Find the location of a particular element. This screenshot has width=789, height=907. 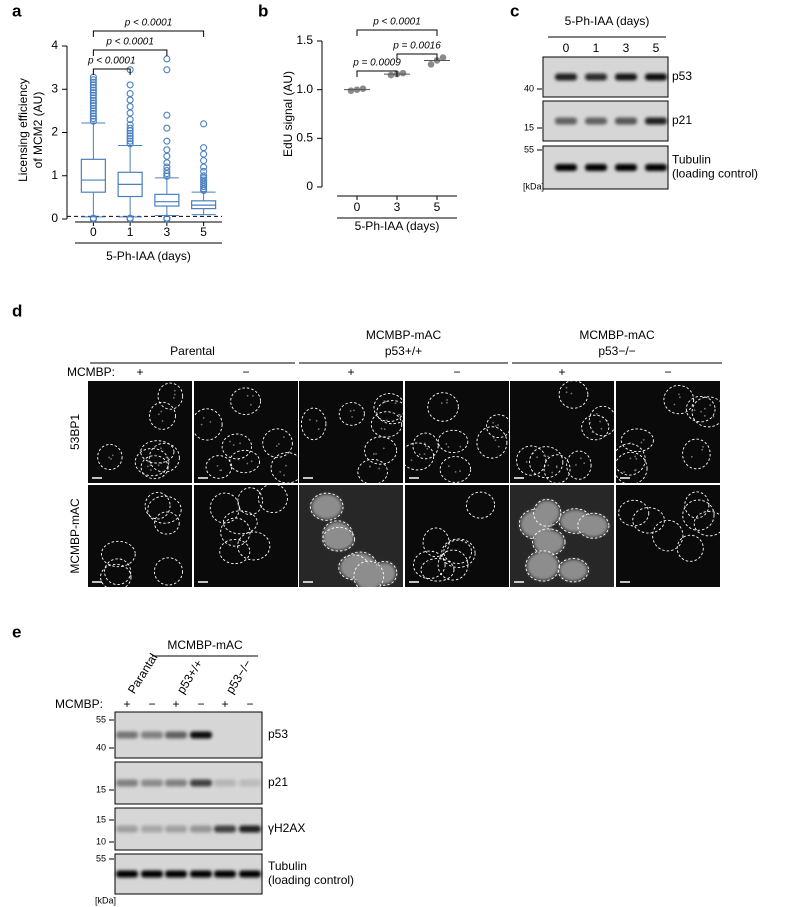

x-tick-label: 3 is located at coordinates (397, 207).